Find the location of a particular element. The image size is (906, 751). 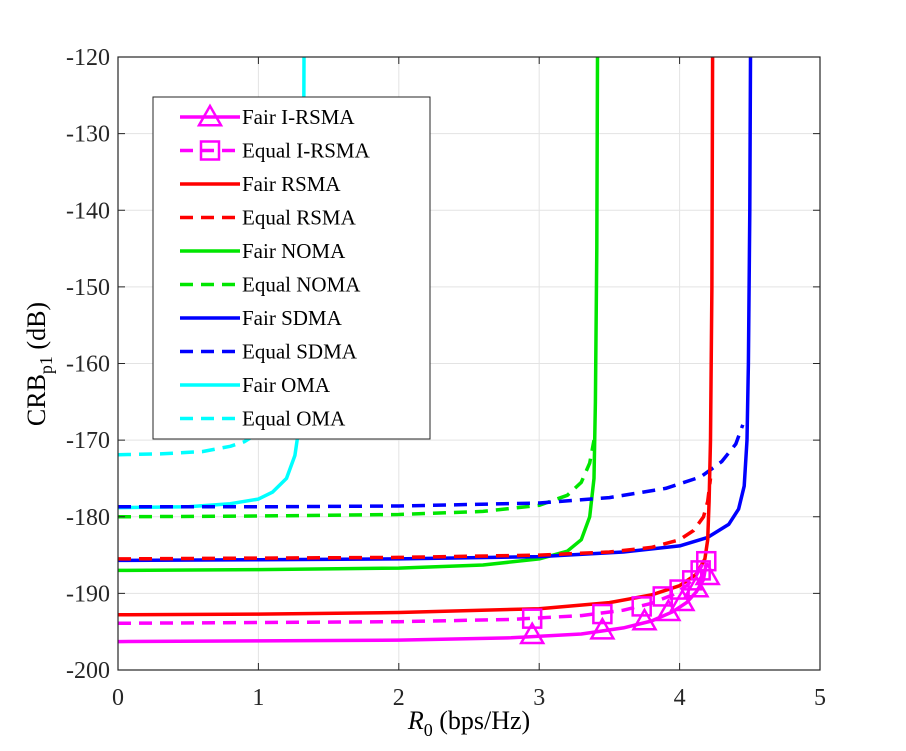

x-tick-label: 3 is located at coordinates (539, 698).